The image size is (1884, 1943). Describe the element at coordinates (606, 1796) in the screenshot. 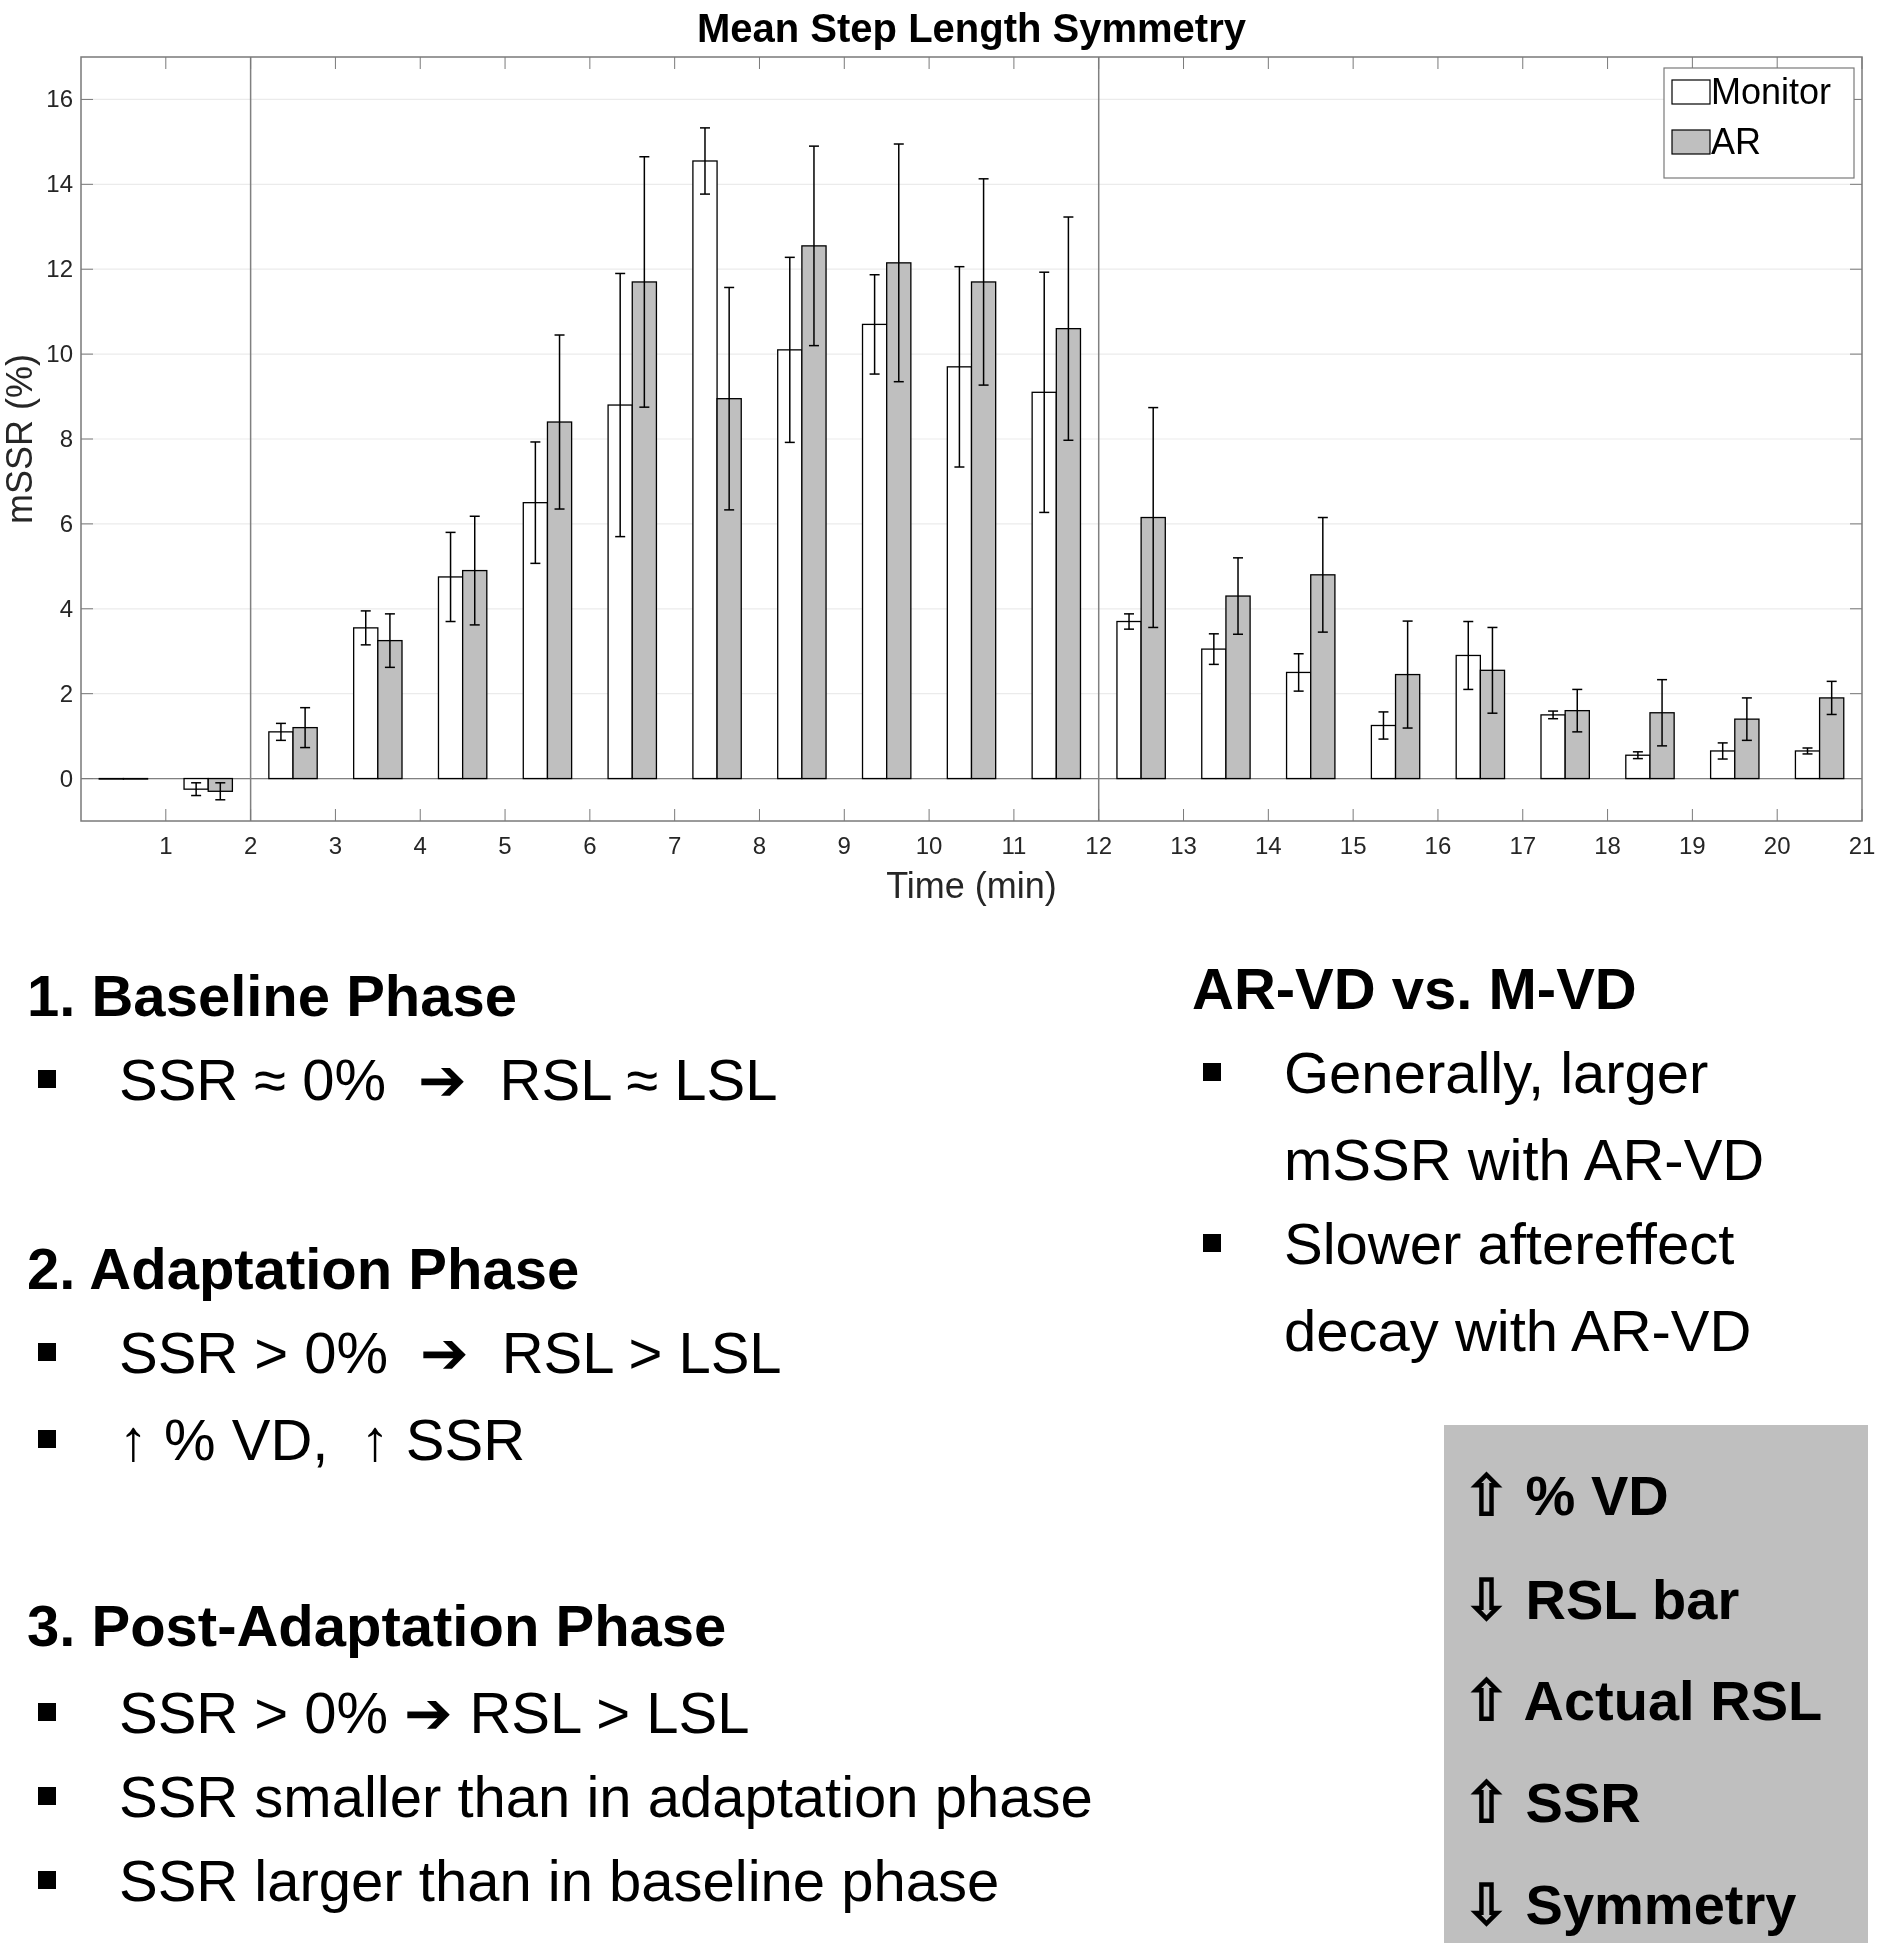

I see `text: SSR smaller than in adaptation phase` at that location.